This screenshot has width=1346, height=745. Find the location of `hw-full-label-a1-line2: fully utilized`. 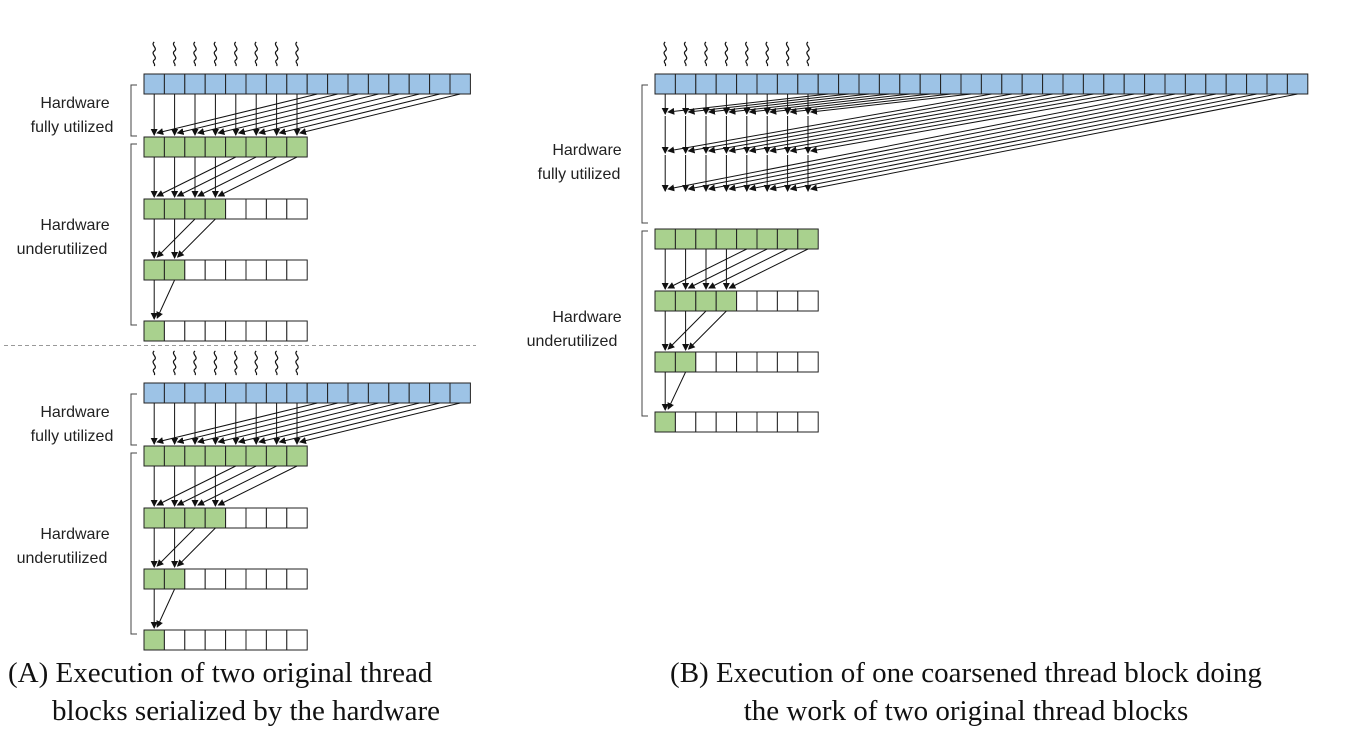

hw-full-label-a1-line2: fully utilized is located at coordinates (72, 127).